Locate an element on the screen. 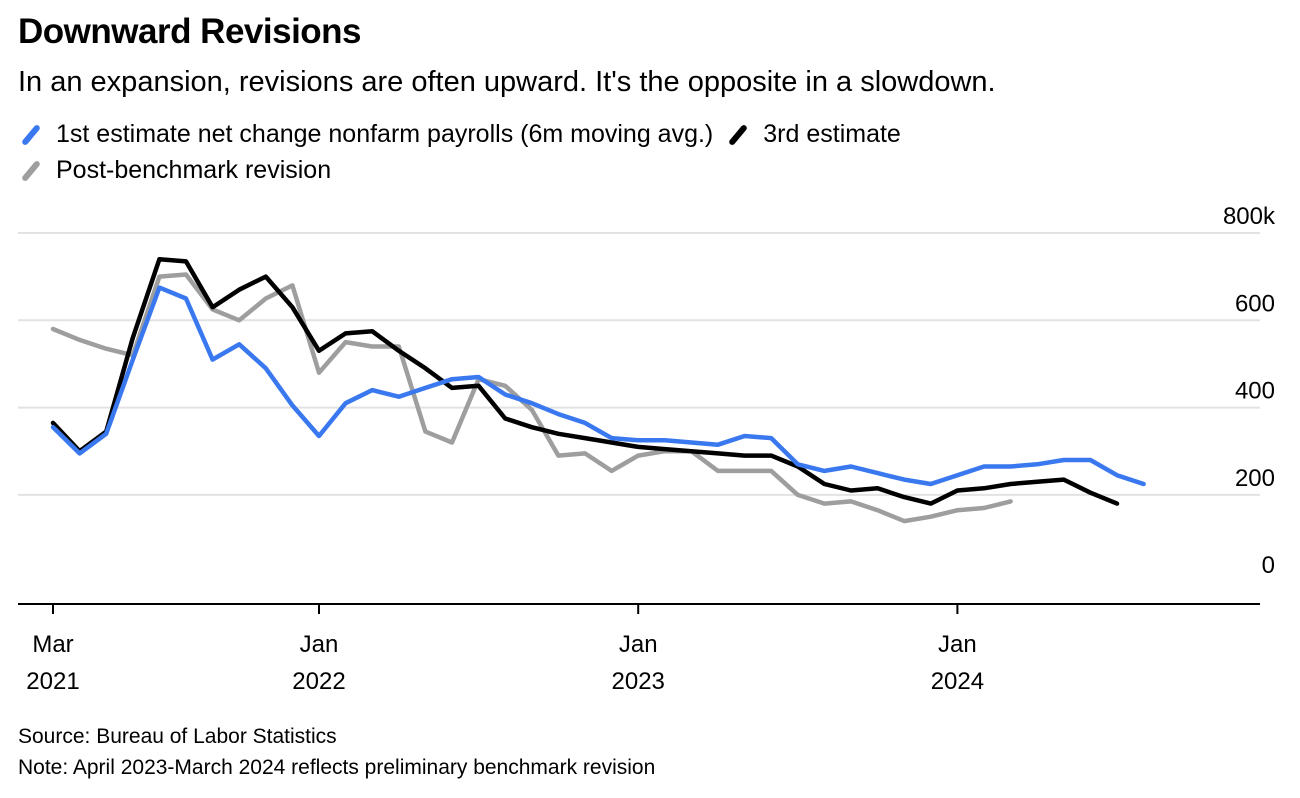 The height and width of the screenshot is (798, 1300). legend-item-post-benchmark: Post-benchmark revision is located at coordinates (176, 170).